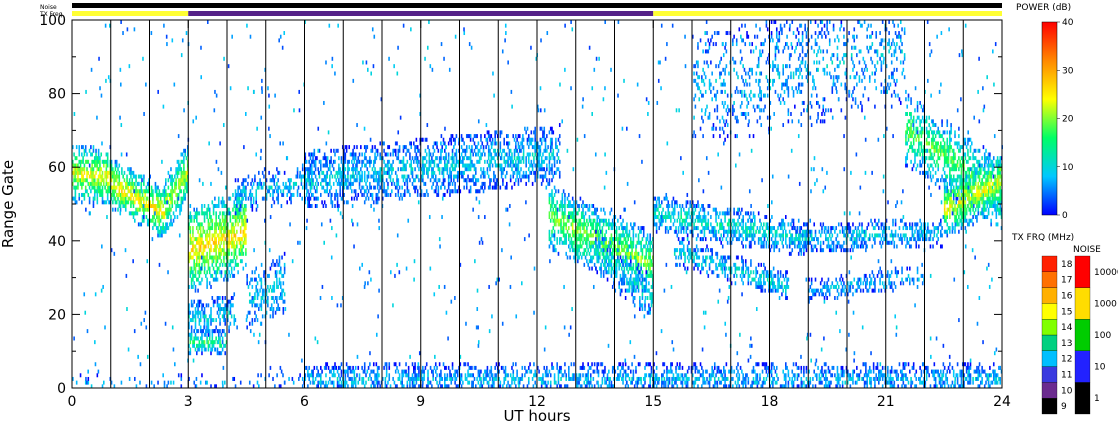 Image resolution: width=1118 pixels, height=435 pixels. Describe the element at coordinates (350, 154) in the screenshot. I see `echo-cell-2038` at that location.